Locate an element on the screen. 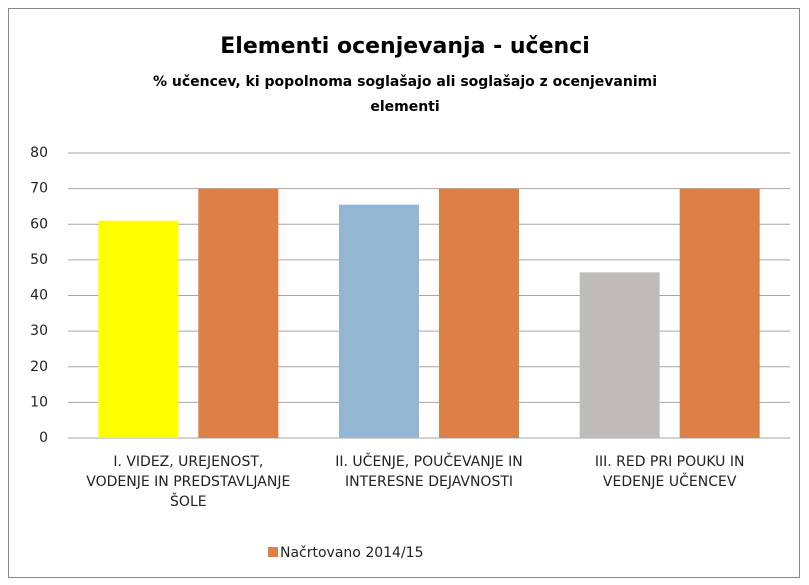 The width and height of the screenshot is (809, 585). y-tick-label: 30 is located at coordinates (39, 331).